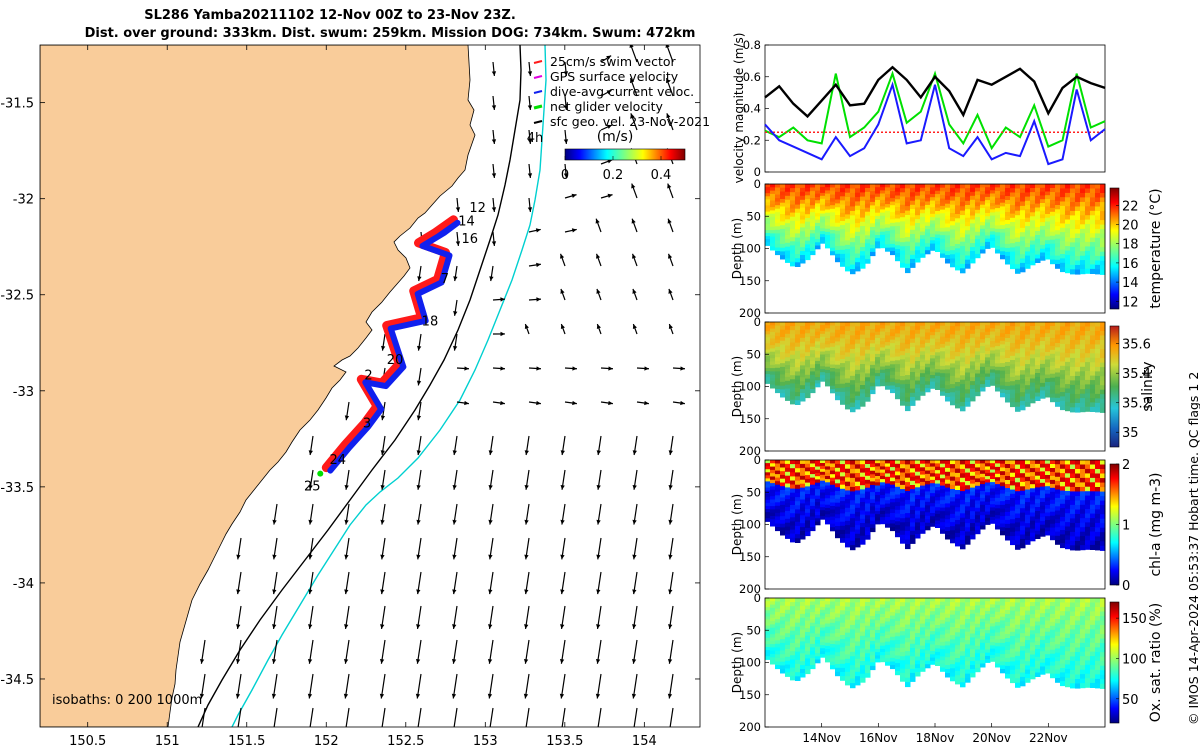  I want to click on colorbar-tick-label: 0.4, so click(661, 175).